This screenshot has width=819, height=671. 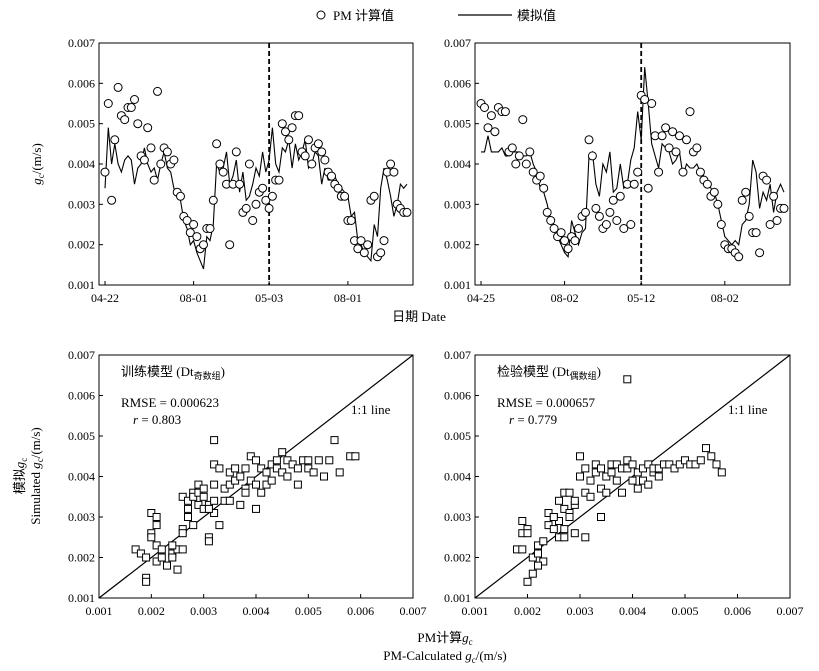 What do you see at coordinates (481, 298) in the screenshot?
I see `x-tick-label: 04-25` at bounding box center [481, 298].